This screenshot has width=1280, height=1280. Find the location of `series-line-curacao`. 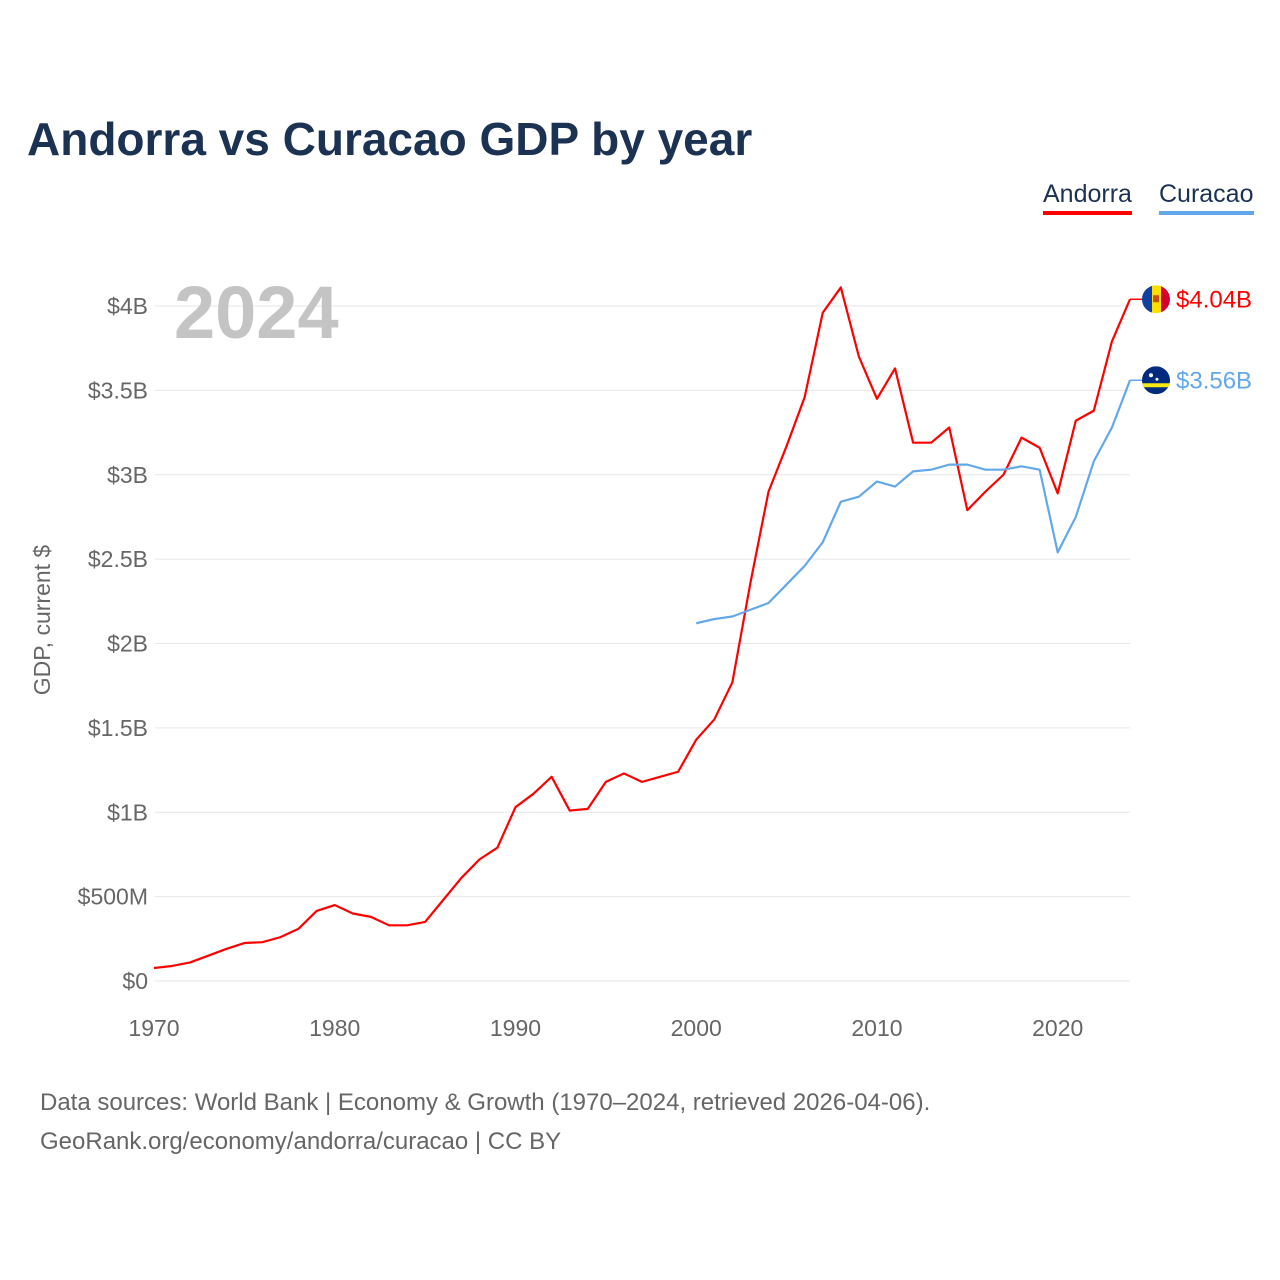

series-line-curacao is located at coordinates (913, 502).